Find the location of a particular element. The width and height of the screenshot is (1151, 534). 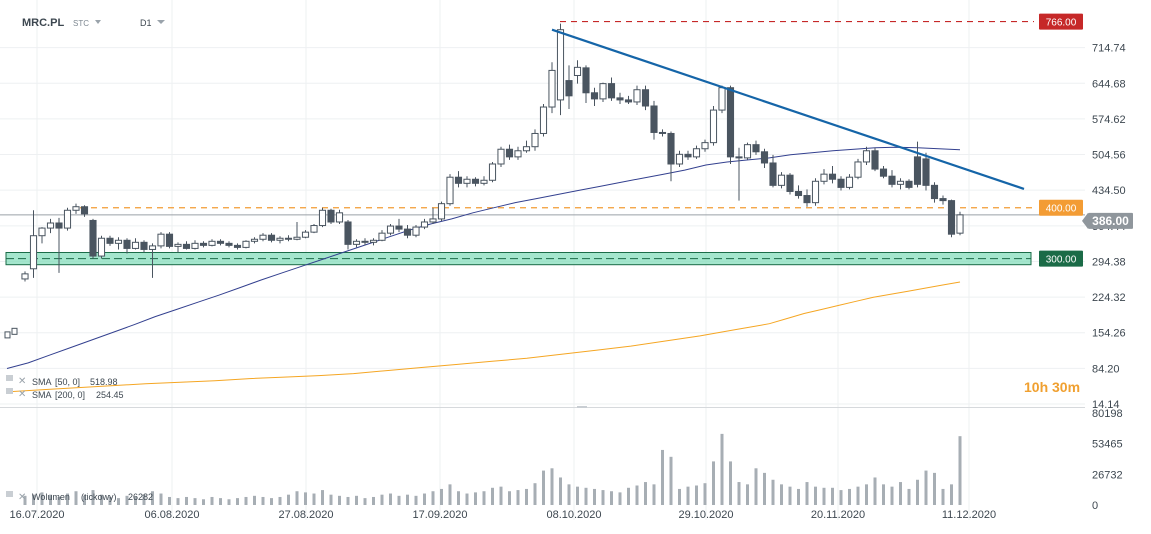

label-current-price: 386.00 is located at coordinates (1107, 220).